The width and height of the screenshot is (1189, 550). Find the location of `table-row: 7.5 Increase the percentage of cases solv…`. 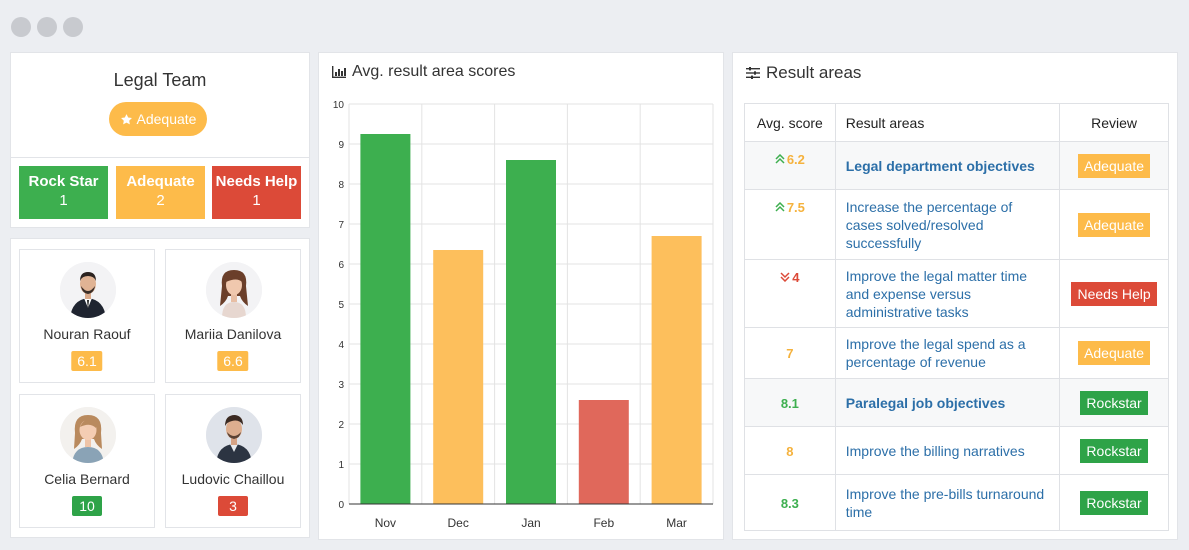

table-row: 7.5 Increase the percentage of cases solv… is located at coordinates (956, 224).